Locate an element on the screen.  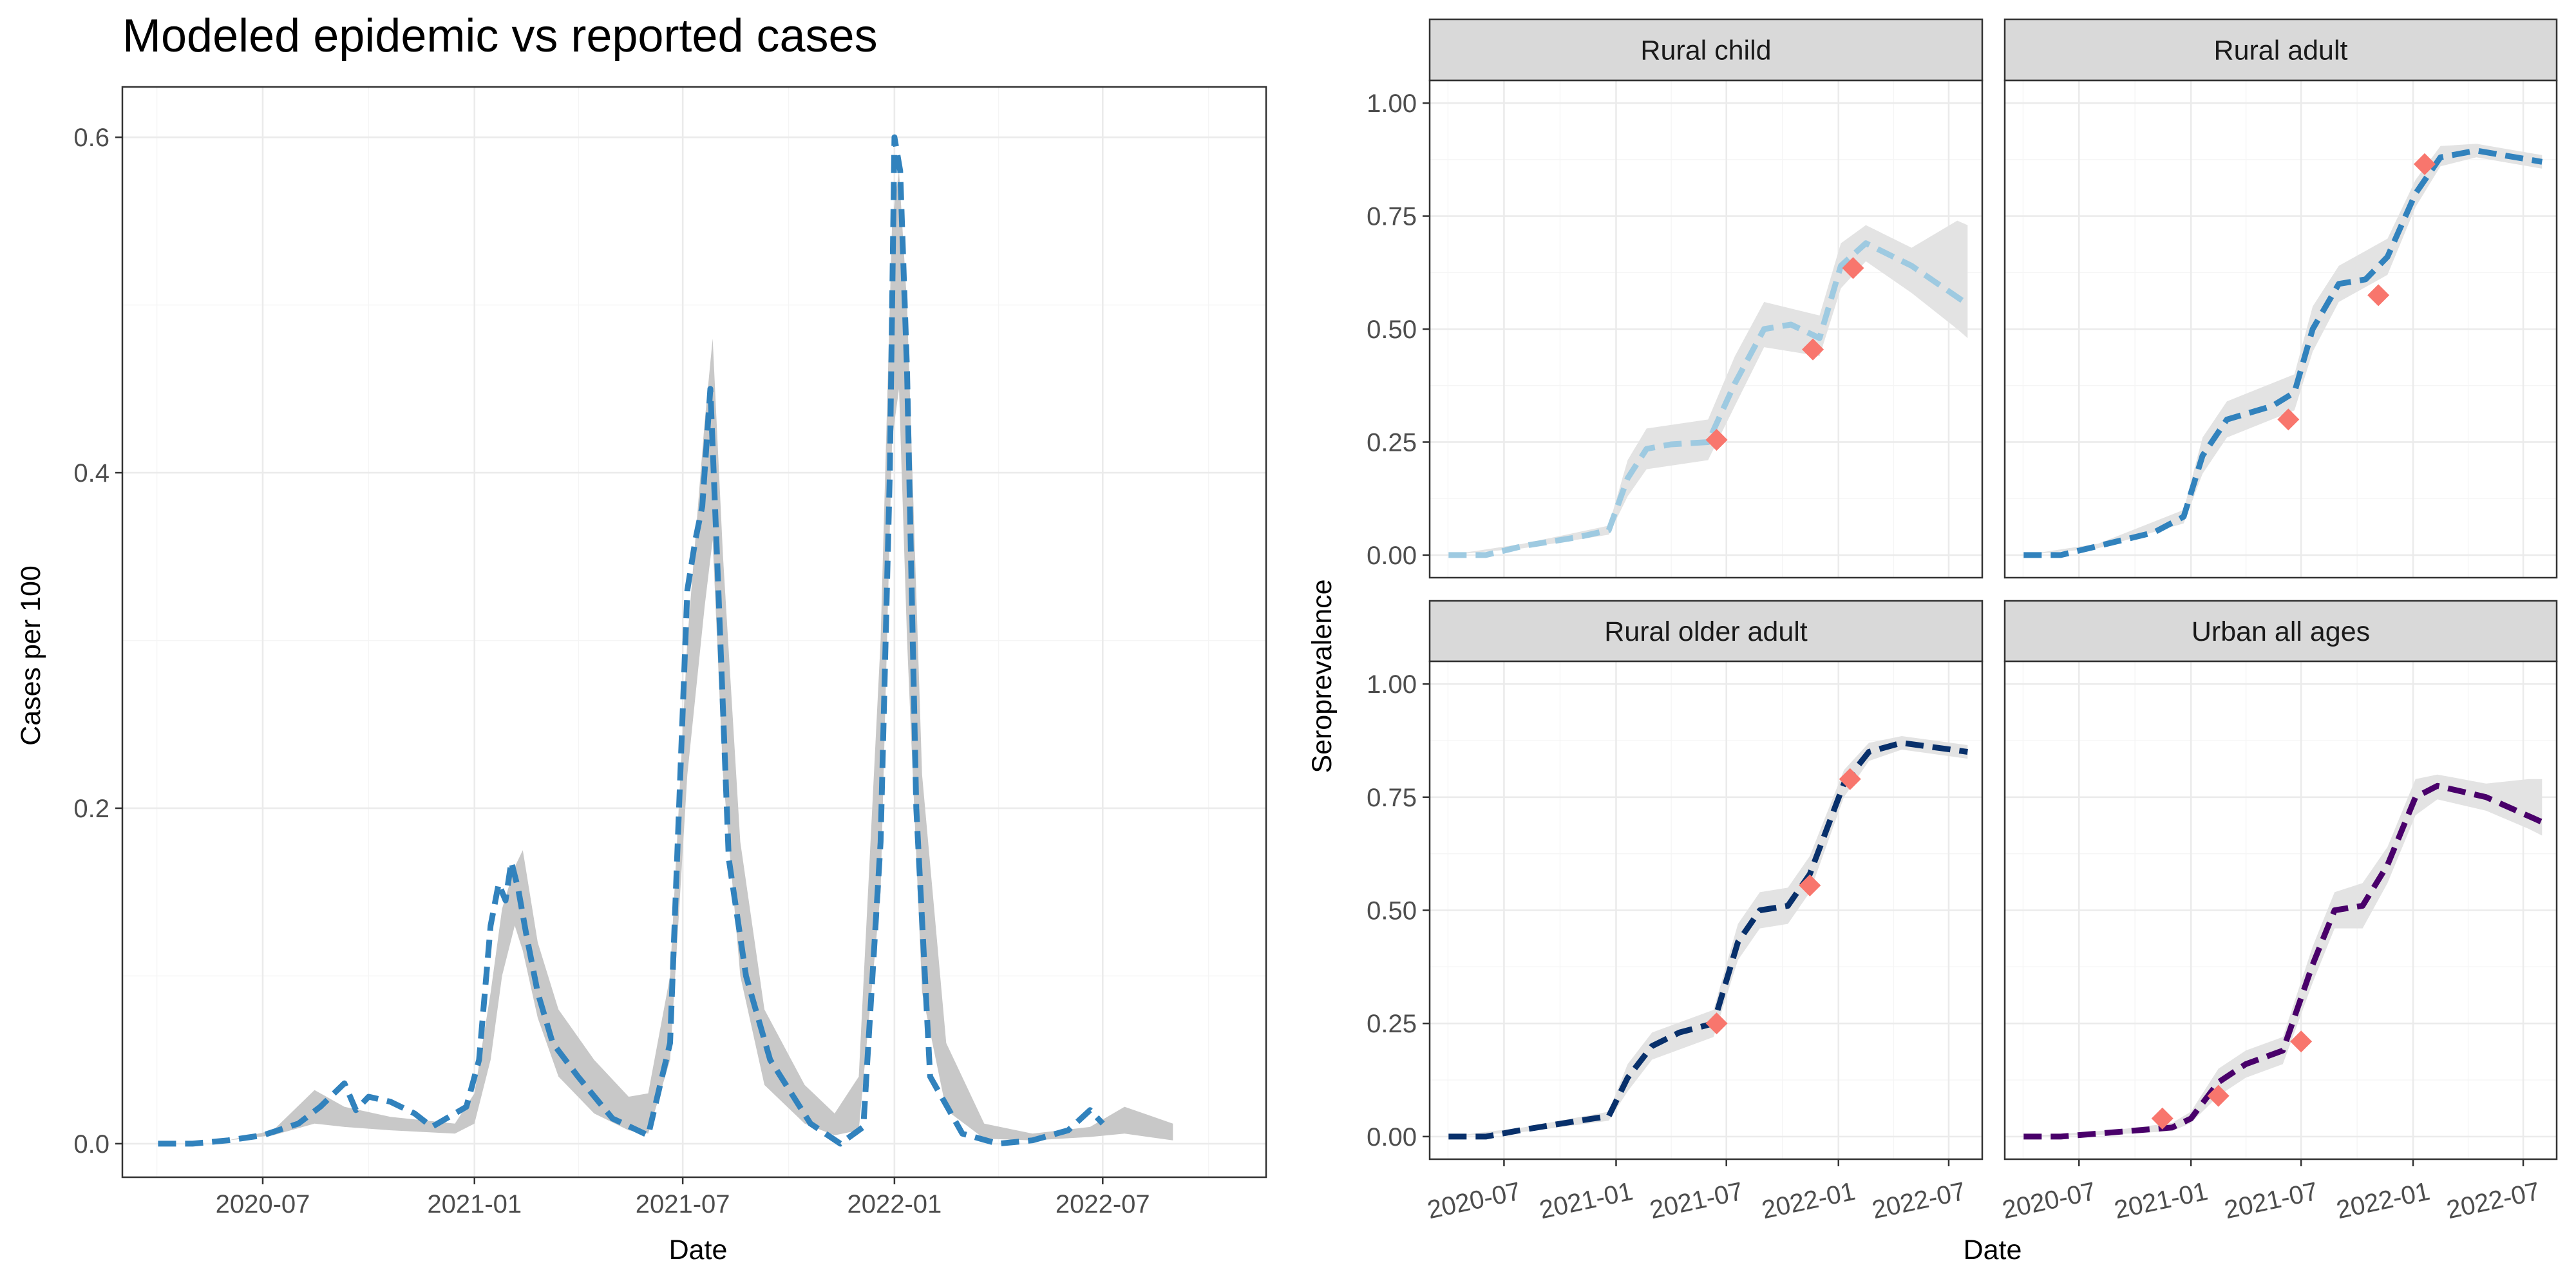
x-axis-title: Date is located at coordinates (698, 1250).